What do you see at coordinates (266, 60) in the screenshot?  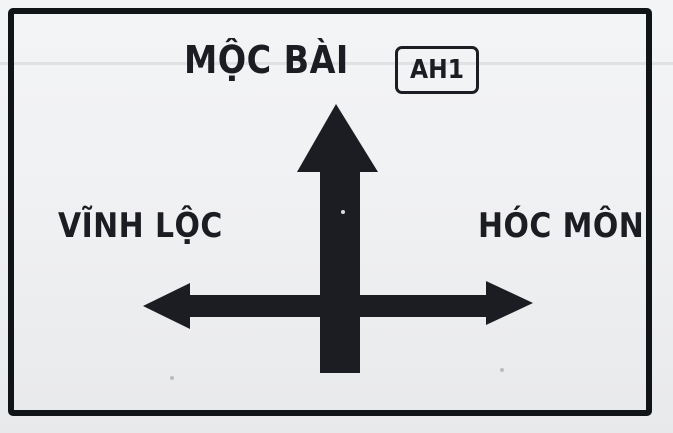 I see `destination-top: MỘC BÀI` at bounding box center [266, 60].